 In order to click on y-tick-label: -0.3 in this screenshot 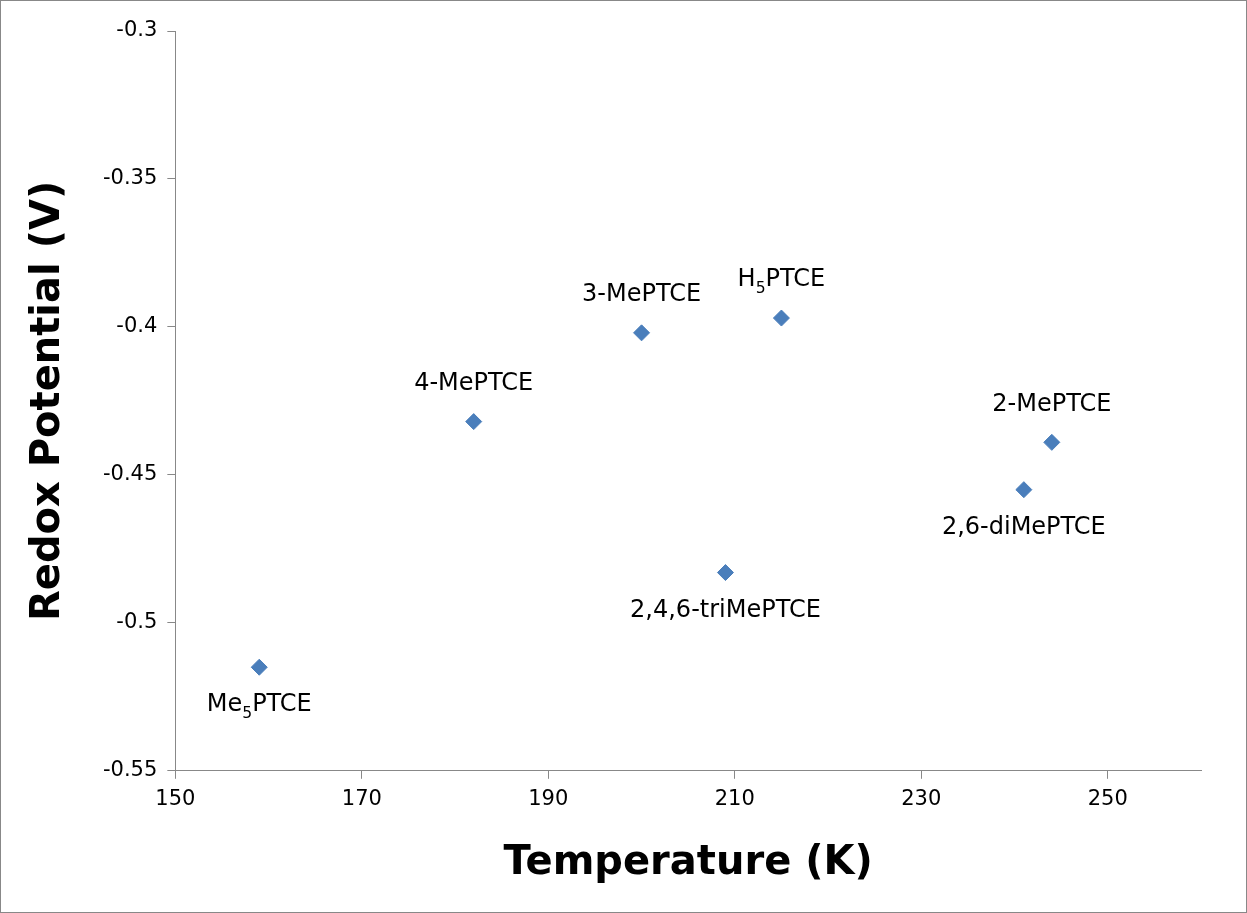, I will do `click(137, 29)`.